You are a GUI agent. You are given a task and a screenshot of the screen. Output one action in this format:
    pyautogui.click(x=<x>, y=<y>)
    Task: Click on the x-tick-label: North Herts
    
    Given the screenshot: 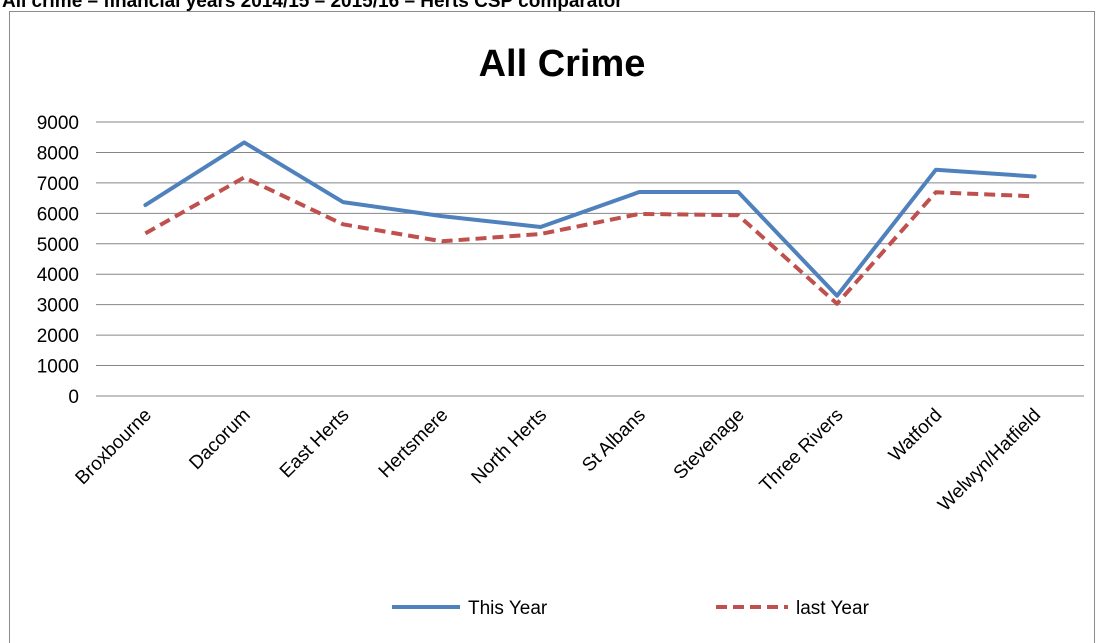 What is the action you would take?
    pyautogui.click(x=510, y=447)
    